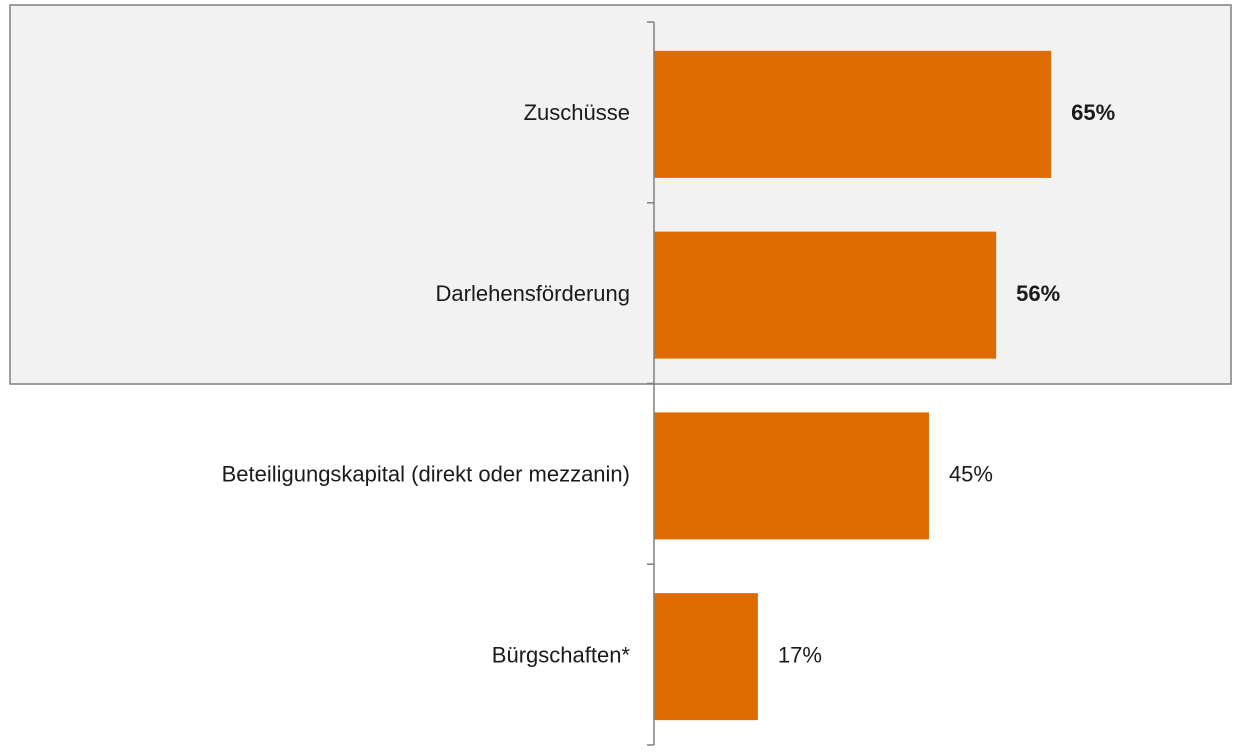 The image size is (1233, 752). I want to click on value-label: 56%, so click(1038, 293).